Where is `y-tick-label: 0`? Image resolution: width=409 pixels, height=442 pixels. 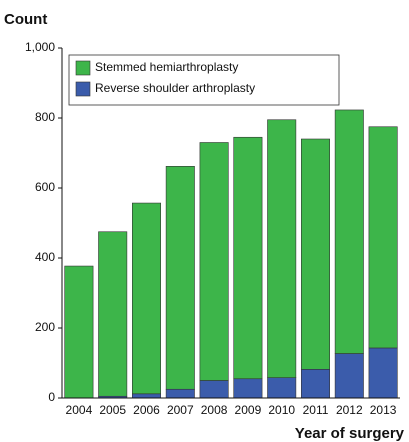
y-tick-label: 0 is located at coordinates (51, 397).